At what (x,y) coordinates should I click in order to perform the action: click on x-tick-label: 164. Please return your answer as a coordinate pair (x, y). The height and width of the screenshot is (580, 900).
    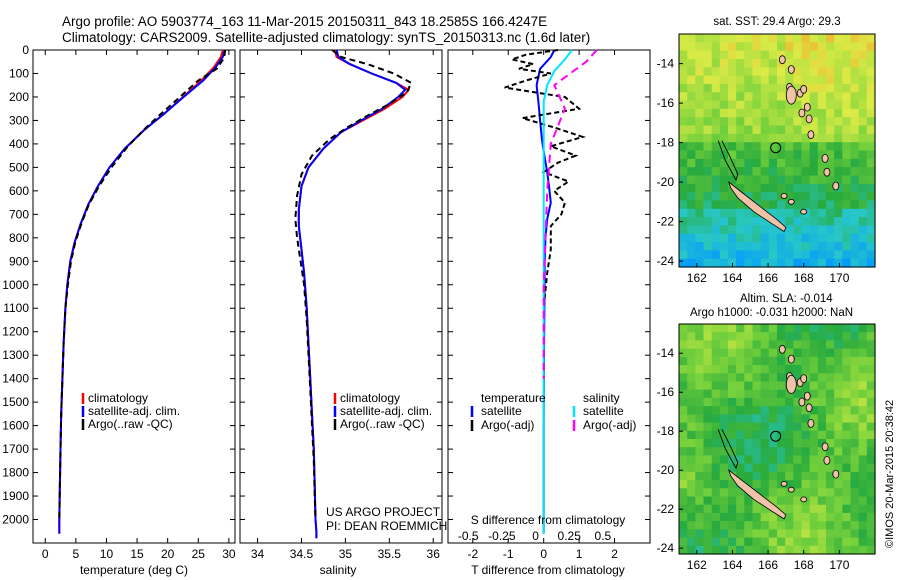
    Looking at the image, I should click on (732, 278).